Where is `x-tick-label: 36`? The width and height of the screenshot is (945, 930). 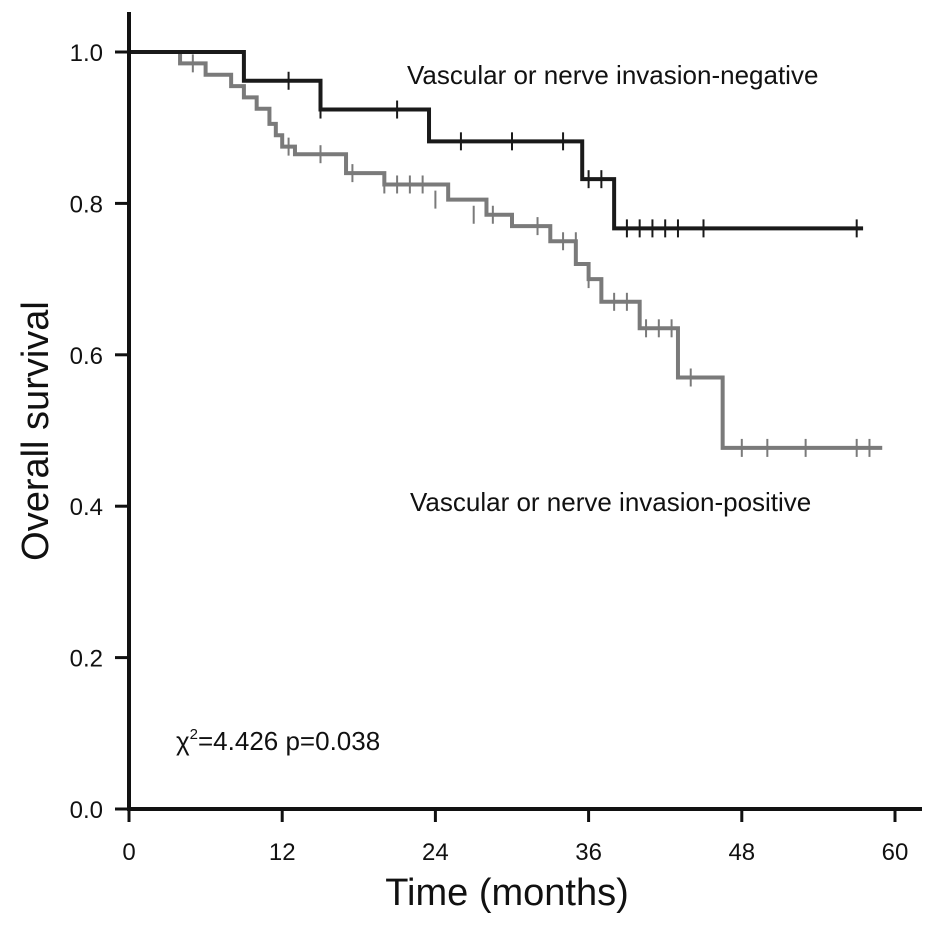
x-tick-label: 36 is located at coordinates (588, 852).